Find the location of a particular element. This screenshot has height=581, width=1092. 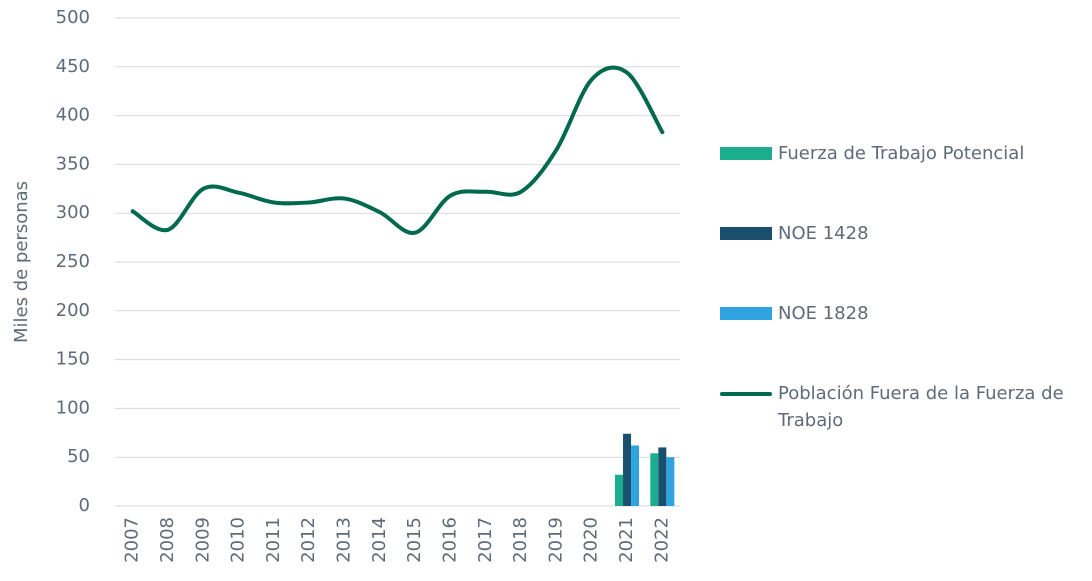

y-axis-label: Miles de personas is located at coordinates (21, 262).